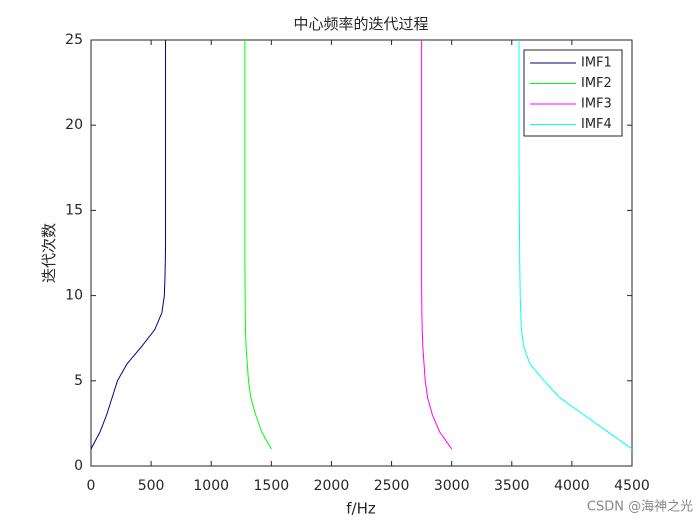 This screenshot has height=525, width=700. What do you see at coordinates (572, 486) in the screenshot?
I see `x-tick-label: 4000` at bounding box center [572, 486].